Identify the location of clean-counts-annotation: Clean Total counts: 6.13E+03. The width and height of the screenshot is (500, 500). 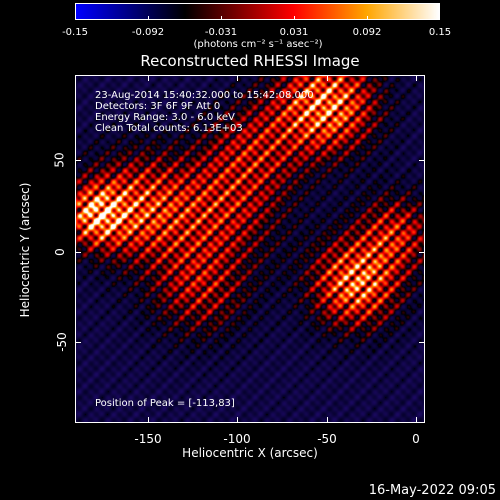
(169, 128).